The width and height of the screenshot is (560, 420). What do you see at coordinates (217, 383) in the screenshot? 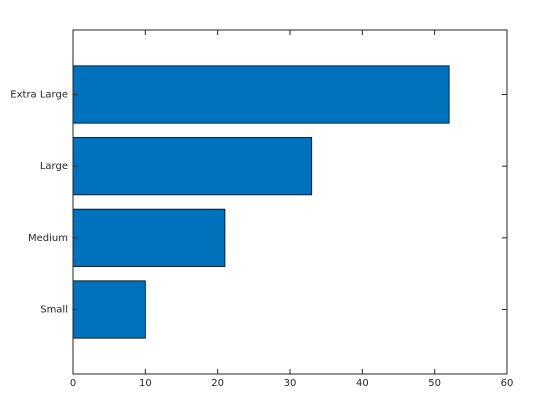
I see `x-tick-label: 20` at bounding box center [217, 383].